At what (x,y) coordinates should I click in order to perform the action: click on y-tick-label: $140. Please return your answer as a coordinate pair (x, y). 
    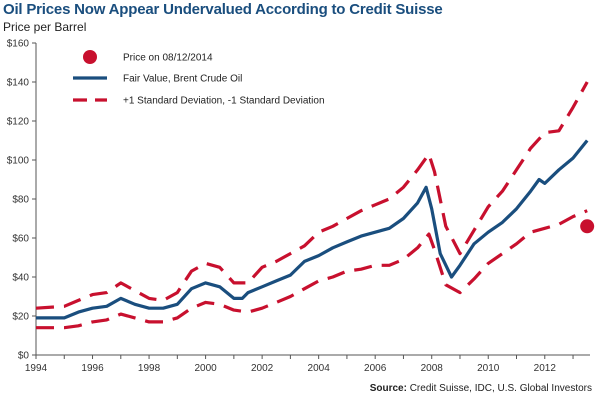
    Looking at the image, I should click on (18, 83).